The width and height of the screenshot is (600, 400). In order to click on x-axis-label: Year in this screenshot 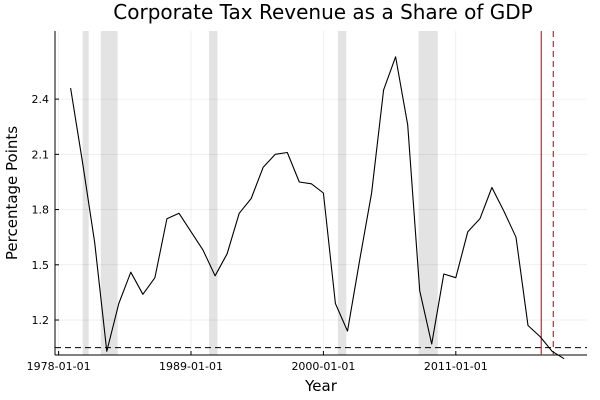, I will do `click(321, 386)`.